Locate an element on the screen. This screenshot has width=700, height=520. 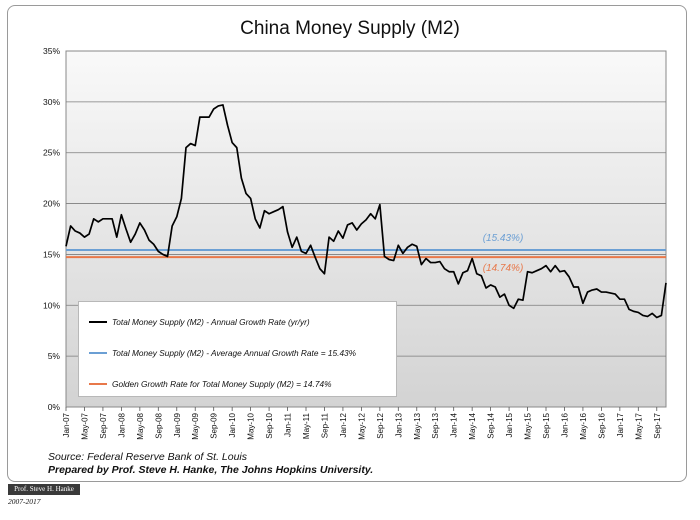
y-tick-label: 35% is located at coordinates (51, 51).